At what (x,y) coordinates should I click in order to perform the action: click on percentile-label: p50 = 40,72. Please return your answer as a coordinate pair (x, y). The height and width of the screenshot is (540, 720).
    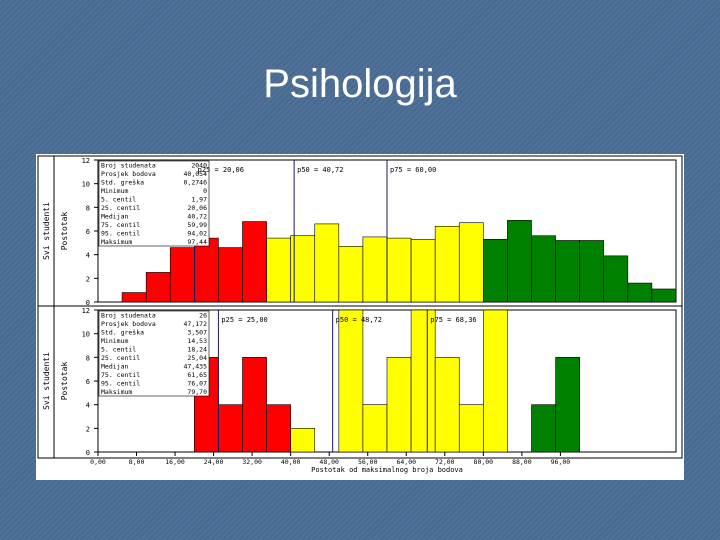
    Looking at the image, I should click on (320, 170).